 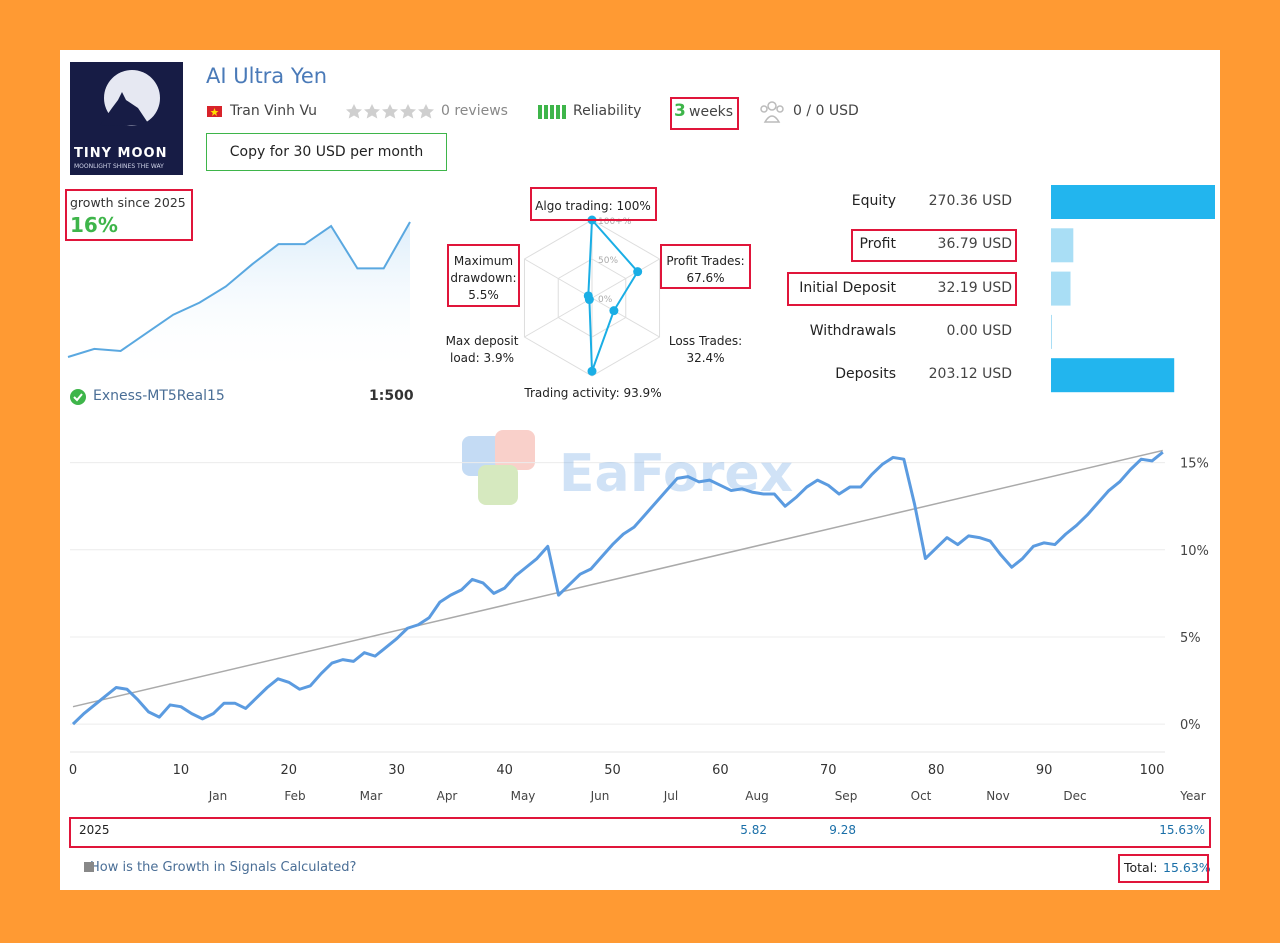 I want to click on x-tick-label: 60, so click(x=720, y=770).